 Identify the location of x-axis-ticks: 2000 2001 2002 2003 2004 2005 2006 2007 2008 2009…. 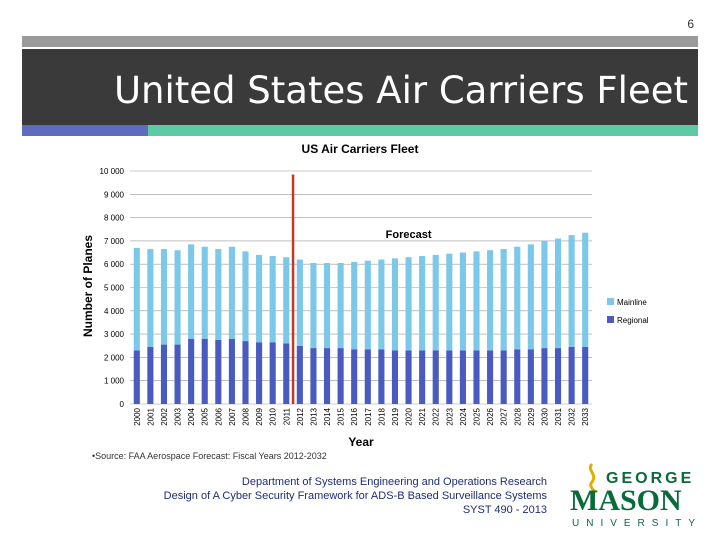
(361, 416).